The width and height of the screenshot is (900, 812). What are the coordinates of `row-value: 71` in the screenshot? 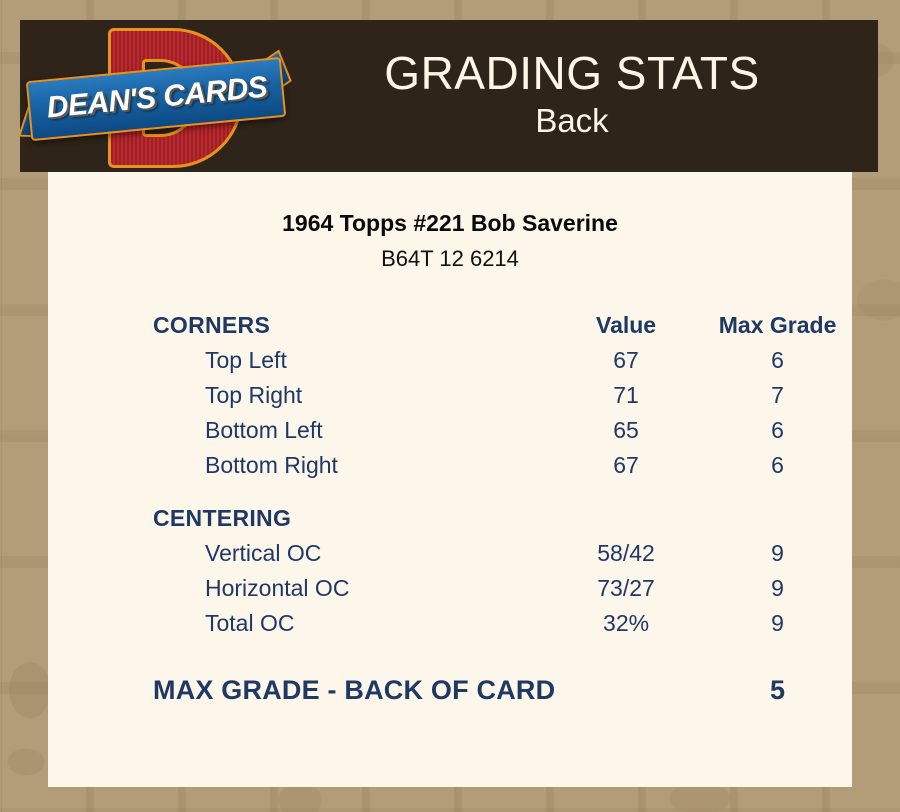 It's located at (626, 395).